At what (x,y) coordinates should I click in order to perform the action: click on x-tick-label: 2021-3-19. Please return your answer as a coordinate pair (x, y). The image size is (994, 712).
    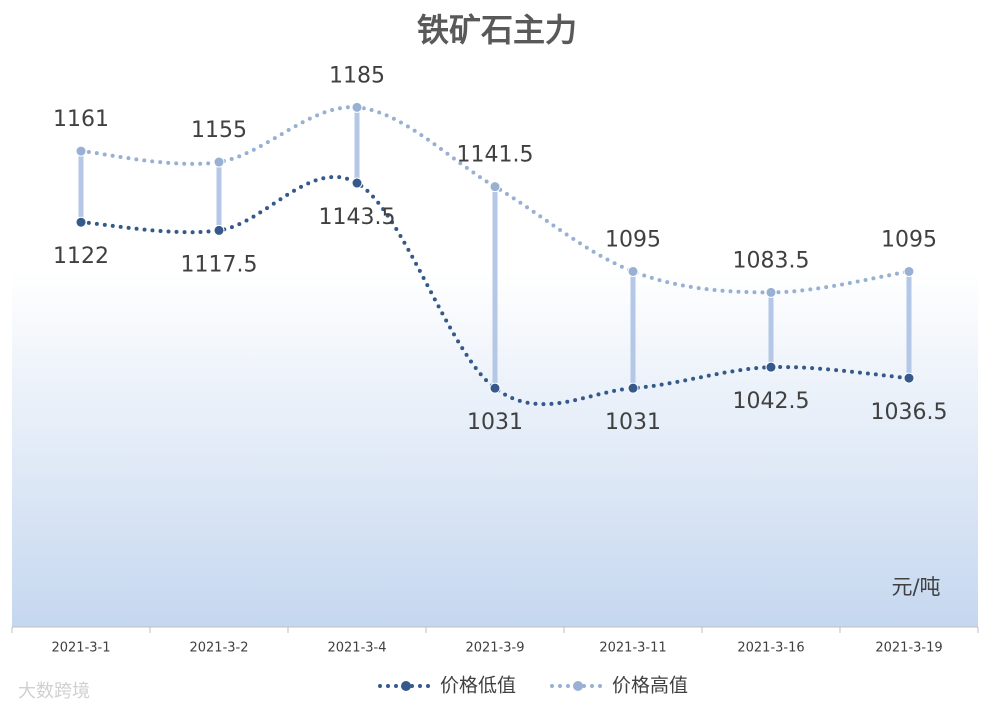
    Looking at the image, I should click on (908, 648).